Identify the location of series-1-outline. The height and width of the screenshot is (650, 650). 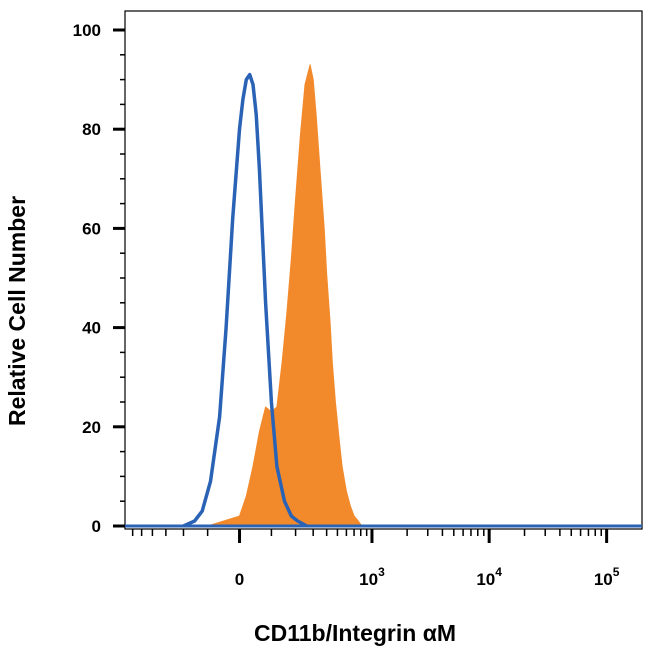
(245, 300).